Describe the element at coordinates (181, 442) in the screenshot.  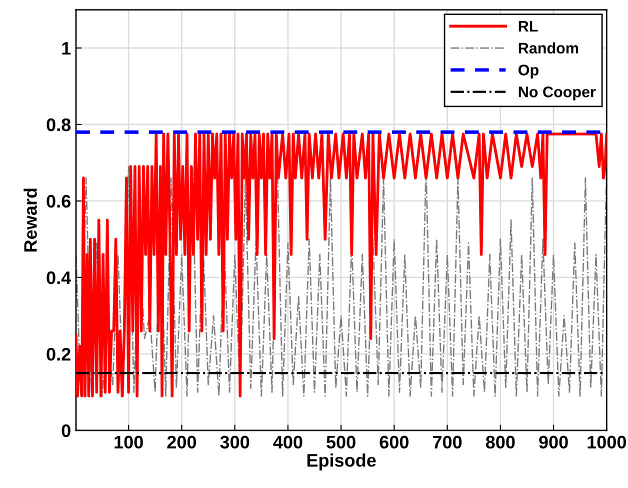
I see `x-tick-label: 200` at that location.